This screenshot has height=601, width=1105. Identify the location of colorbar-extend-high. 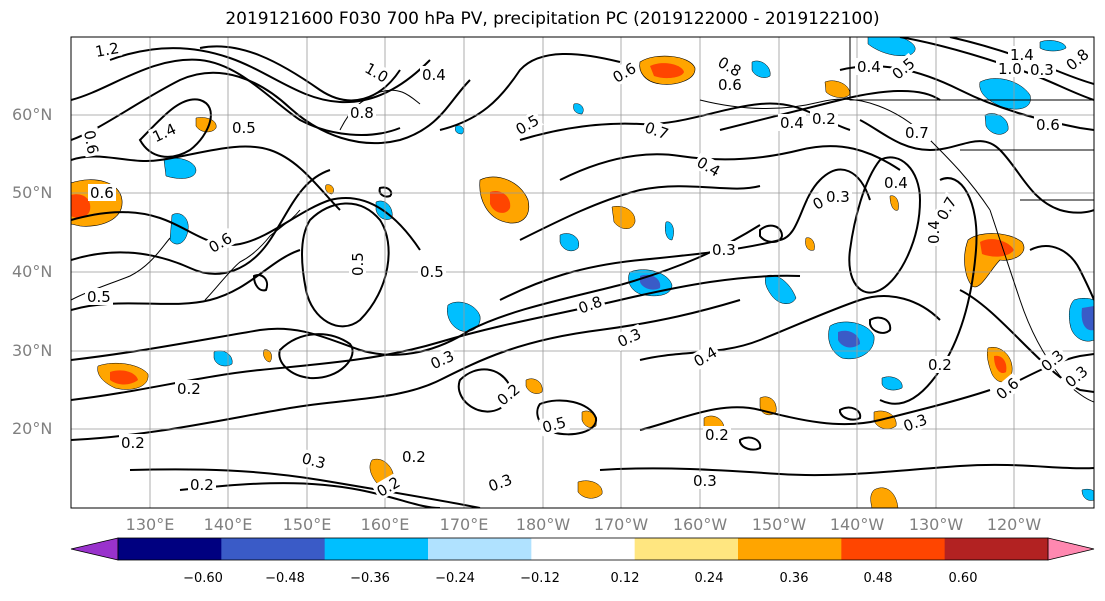
(1071, 549).